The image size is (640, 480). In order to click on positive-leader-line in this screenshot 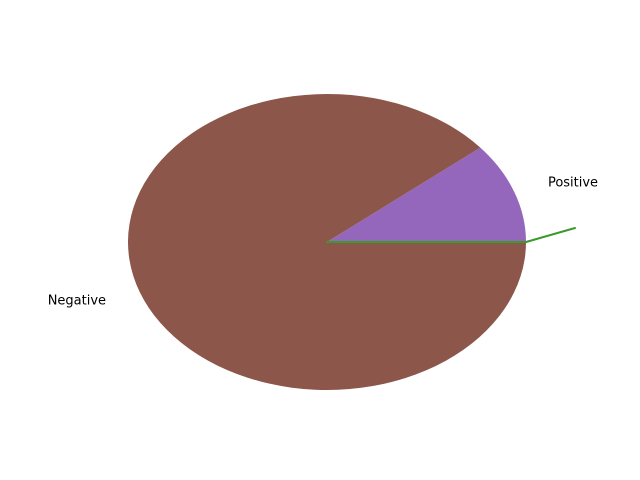, I will do `click(550, 235)`.